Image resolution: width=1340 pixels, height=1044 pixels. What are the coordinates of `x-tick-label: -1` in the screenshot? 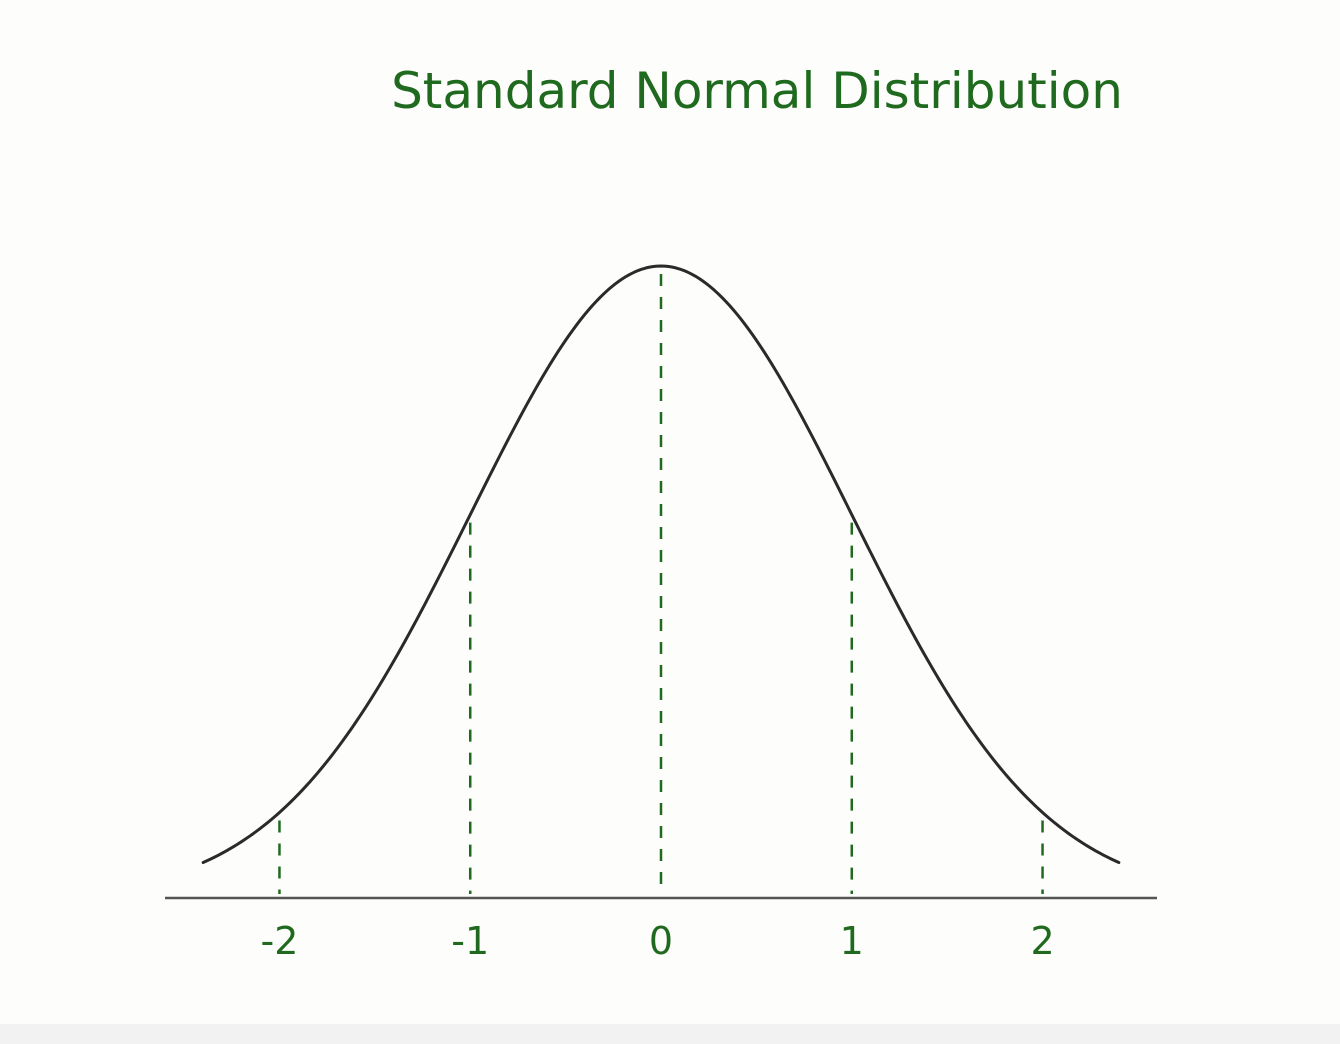 It's located at (470, 941).